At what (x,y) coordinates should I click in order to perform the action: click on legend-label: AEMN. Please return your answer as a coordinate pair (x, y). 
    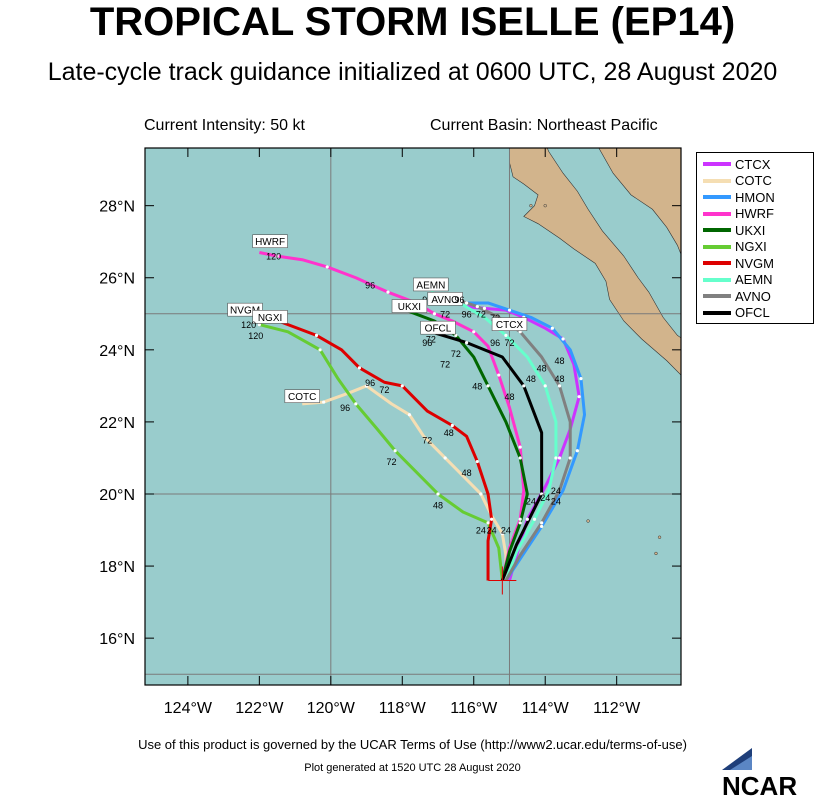
    Looking at the image, I should click on (754, 279).